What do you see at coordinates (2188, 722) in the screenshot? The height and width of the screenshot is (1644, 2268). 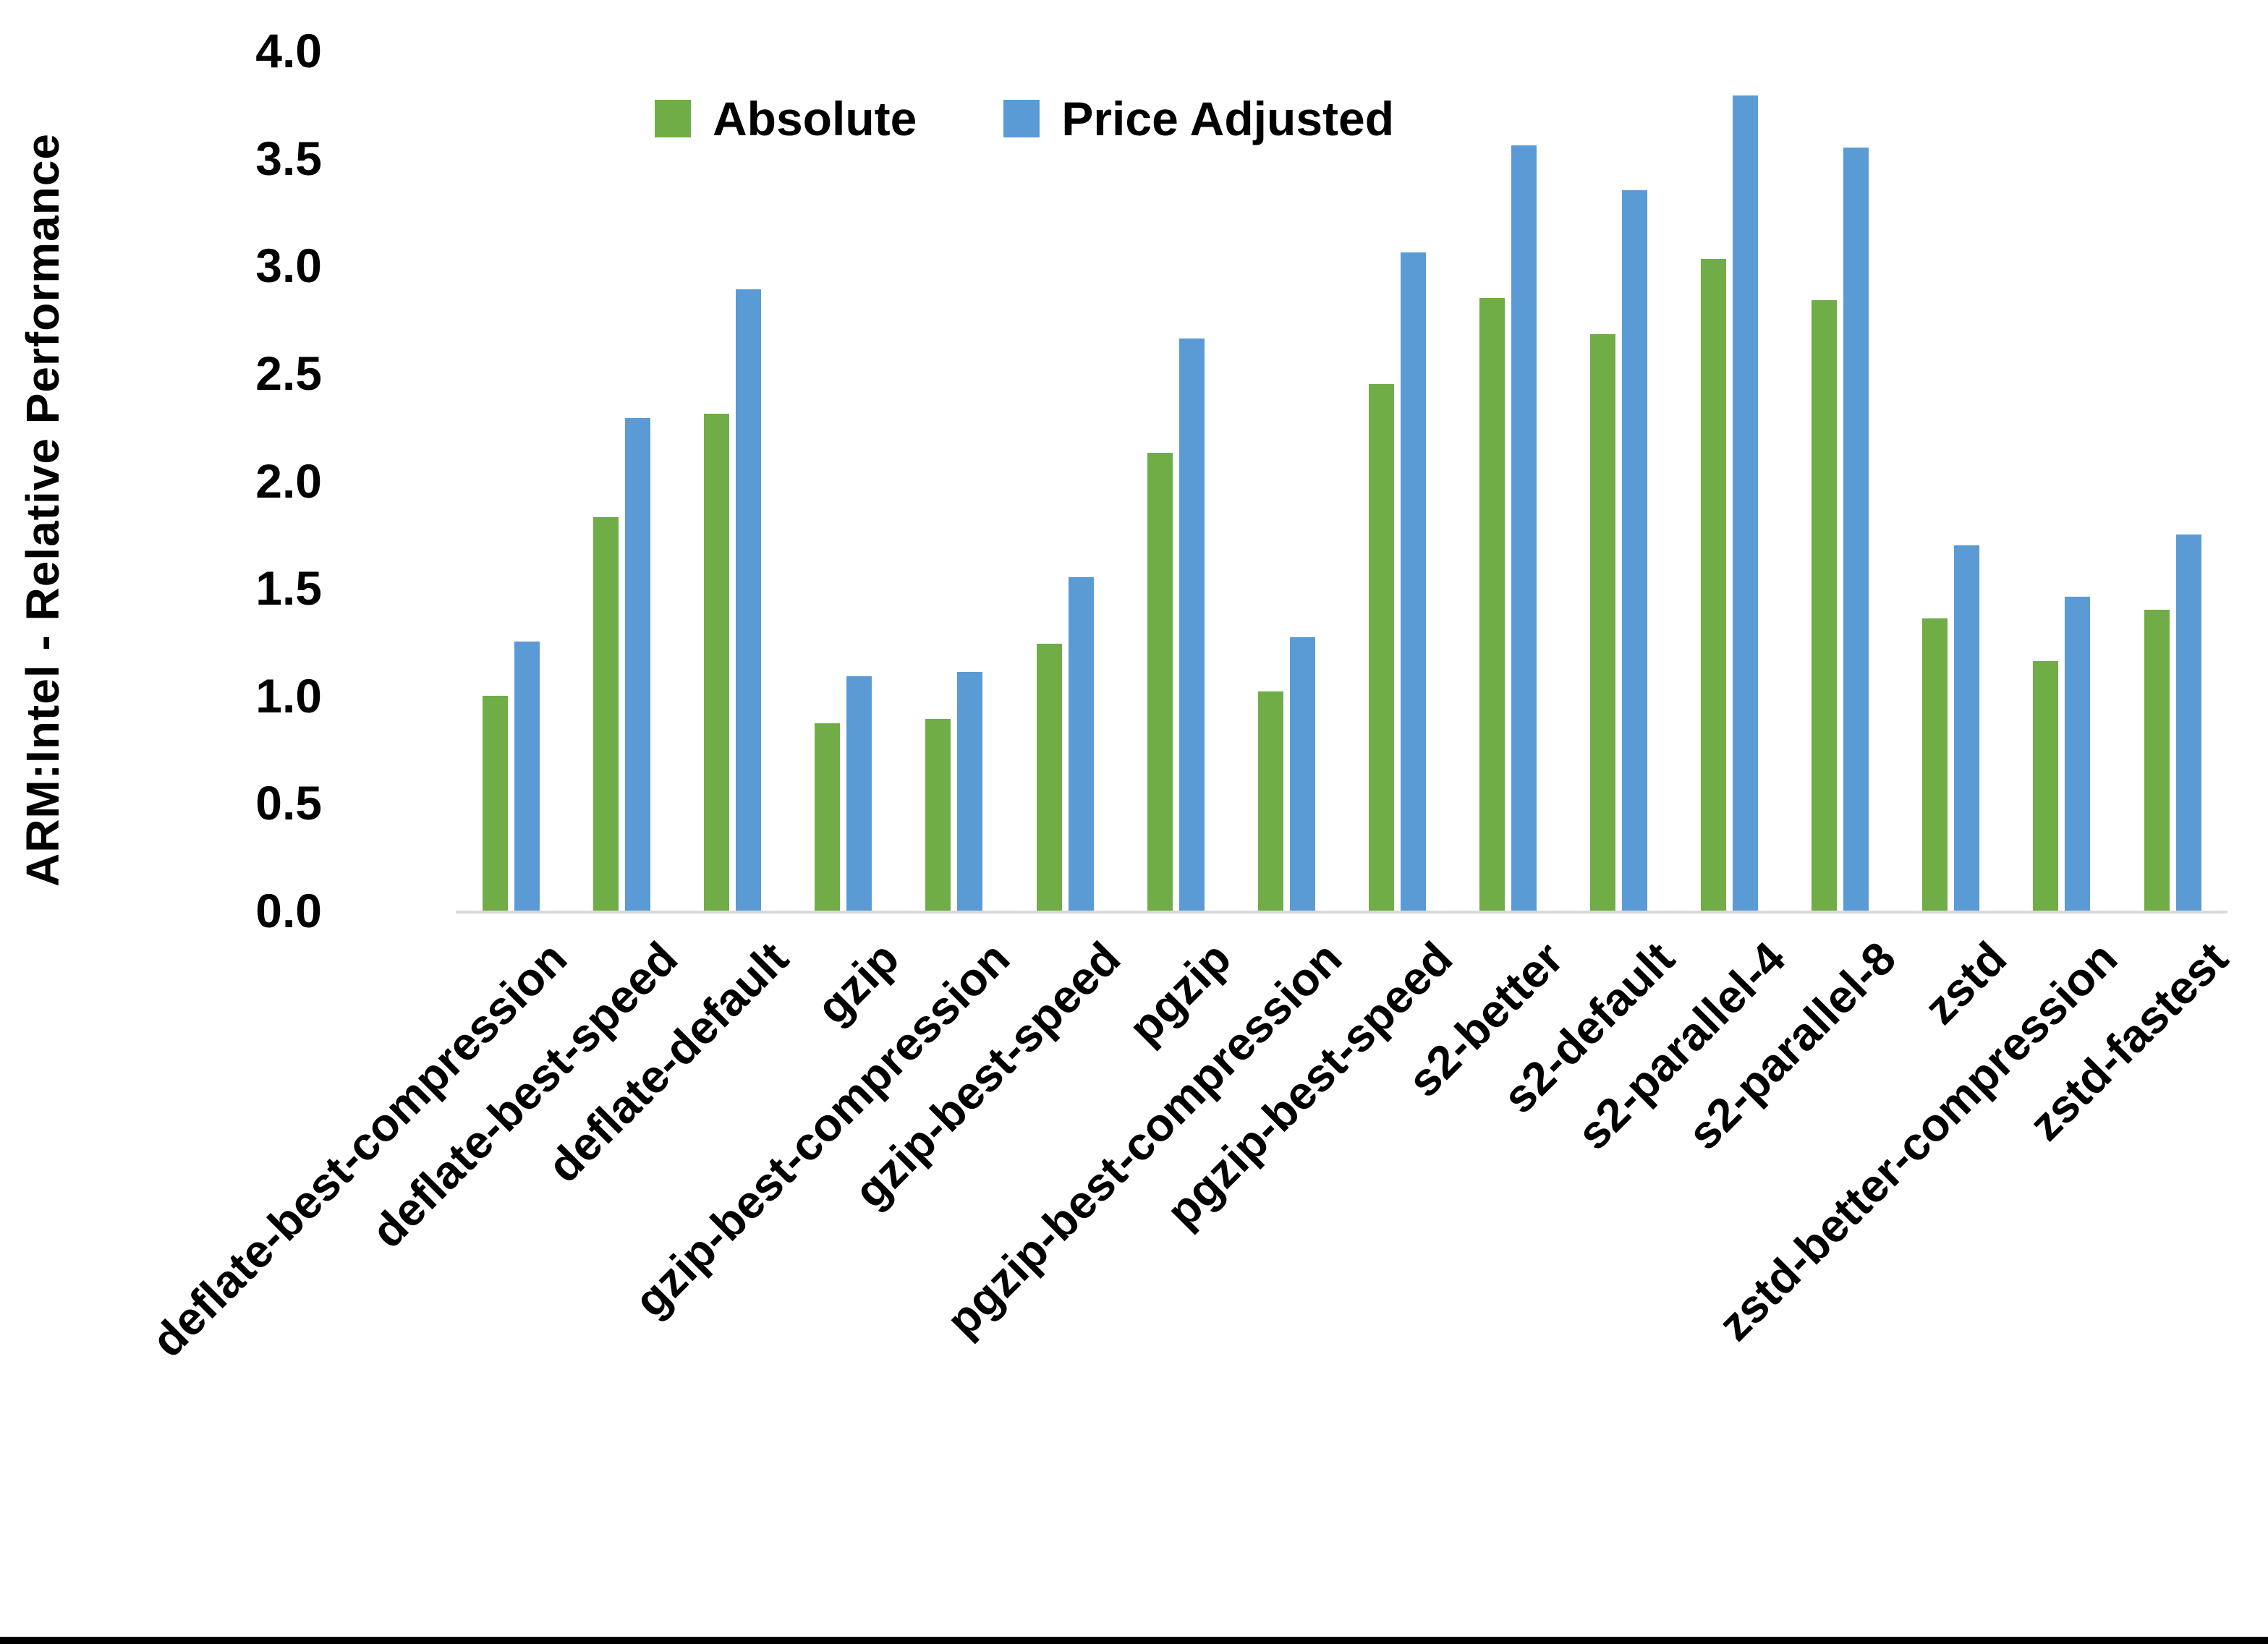 I see `bar-price-adjusted-zstd-fastest` at bounding box center [2188, 722].